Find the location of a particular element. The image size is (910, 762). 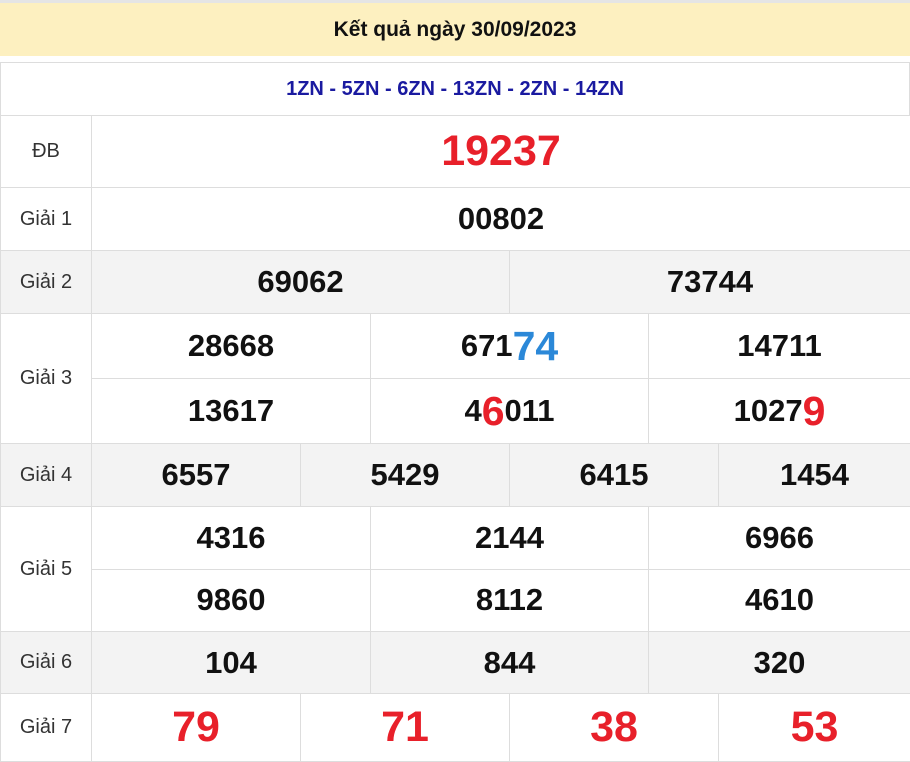

prize-label: Giải 3 is located at coordinates (46, 378).